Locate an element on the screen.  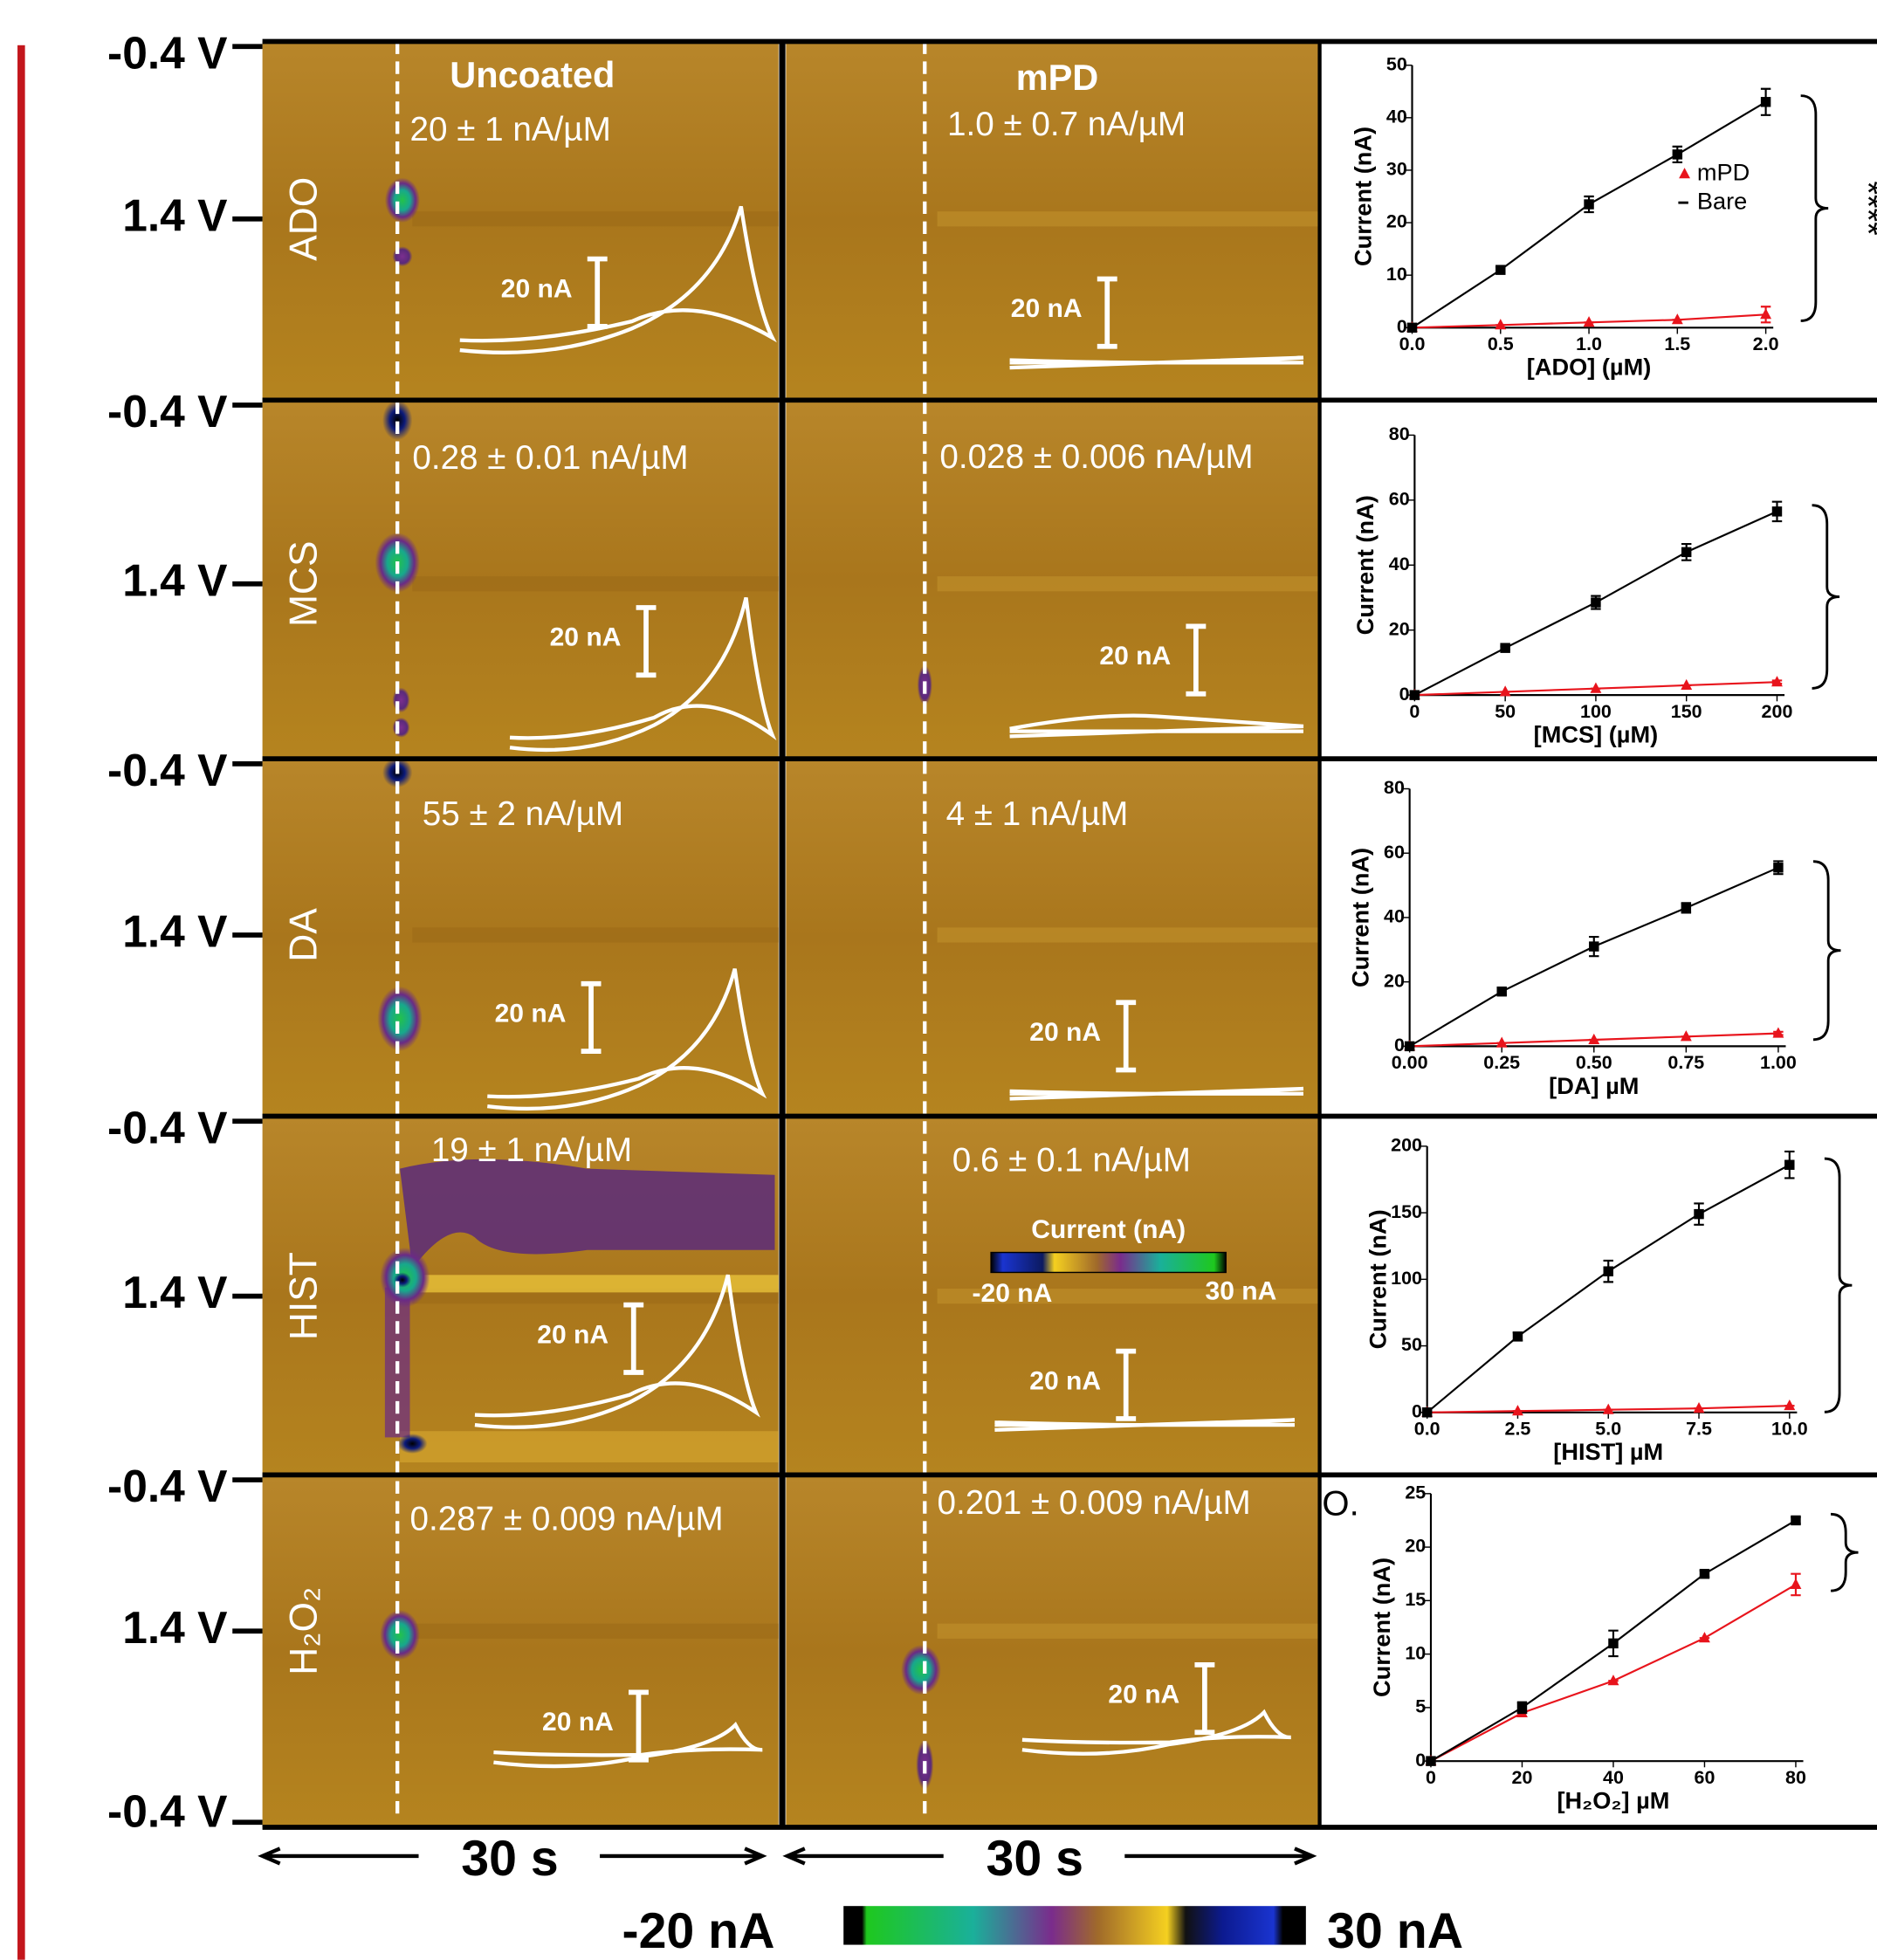
uncoated-sensitivity: 19 ± 1 nA/µM is located at coordinates (531, 1150).